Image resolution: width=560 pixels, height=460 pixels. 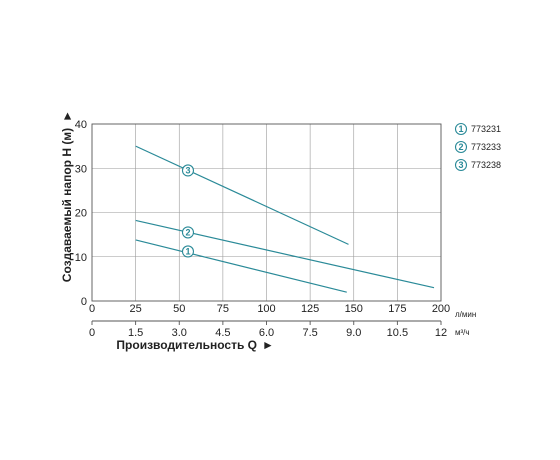 I want to click on x-tick-label-lpm: 125, so click(x=310, y=309).